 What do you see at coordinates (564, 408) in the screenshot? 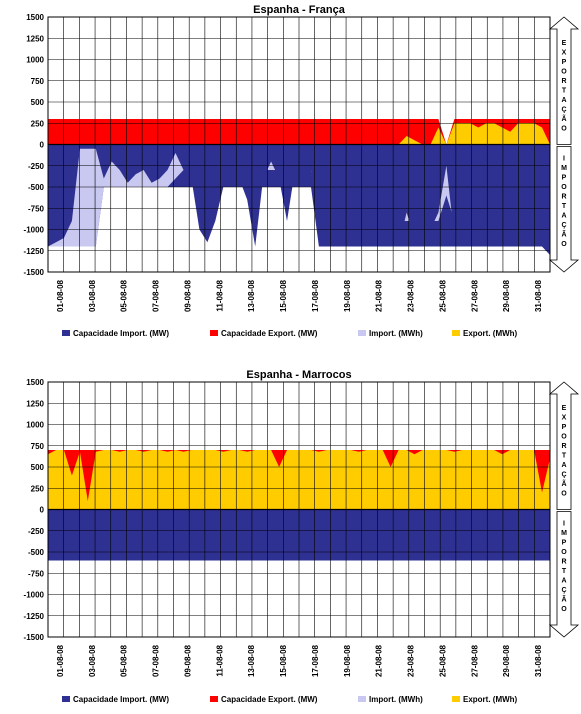
I see `export-arrow-letter: E` at bounding box center [564, 408].